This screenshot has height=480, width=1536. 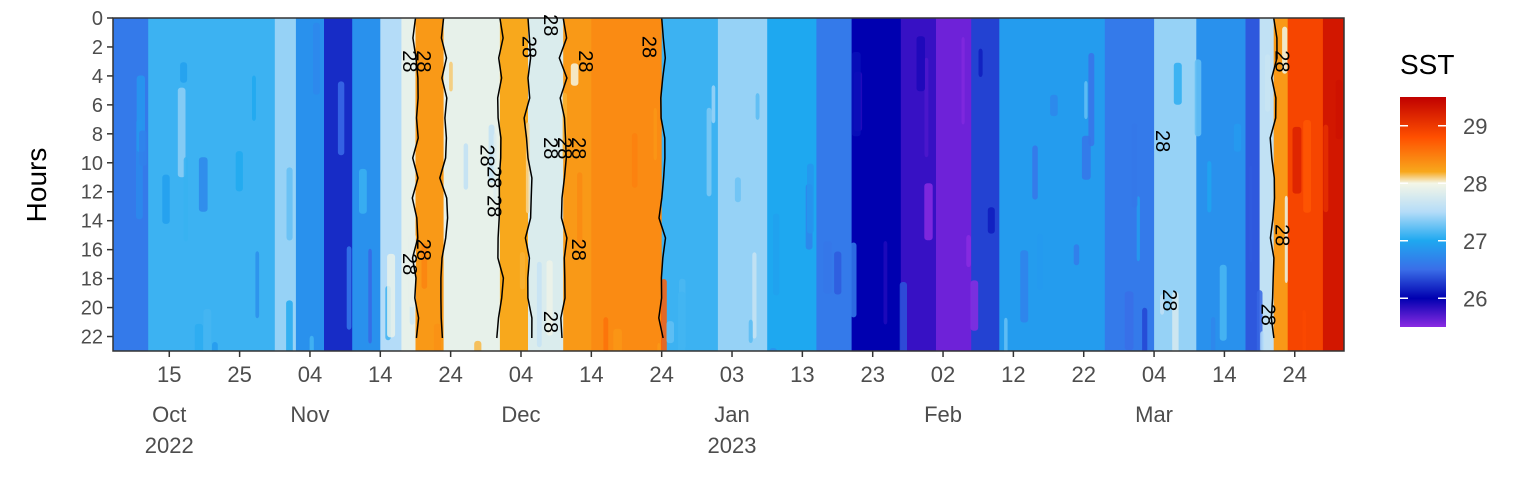 I want to click on x-tick-day-label: 23, so click(x=872, y=374).